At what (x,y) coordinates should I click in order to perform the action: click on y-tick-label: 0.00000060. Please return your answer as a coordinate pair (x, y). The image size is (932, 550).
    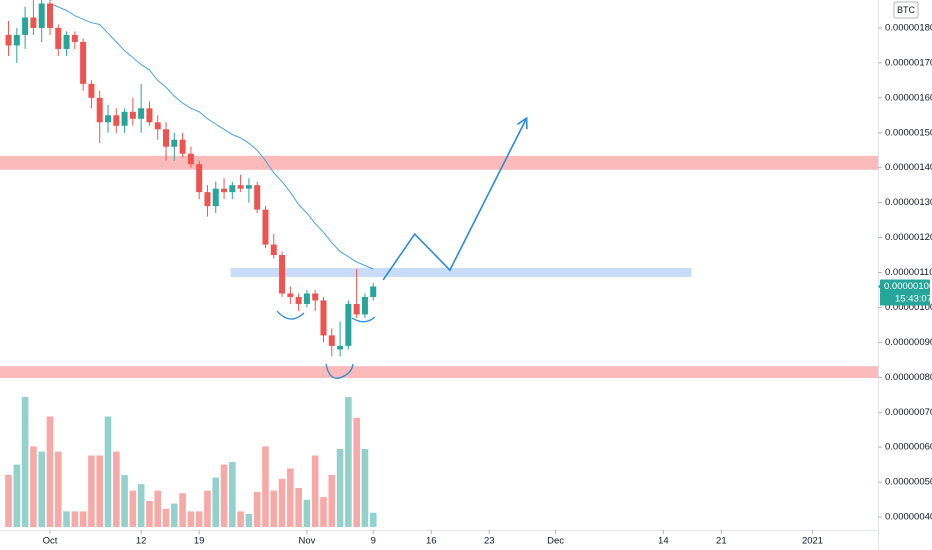
    Looking at the image, I should click on (908, 447).